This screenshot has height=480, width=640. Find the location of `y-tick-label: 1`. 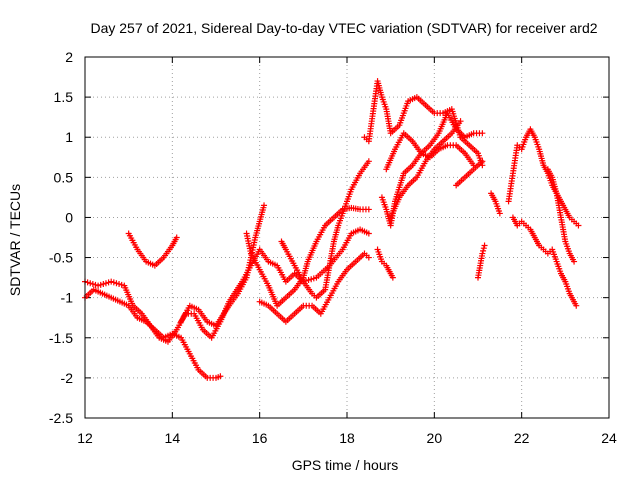

y-tick-label: 1 is located at coordinates (69, 137).